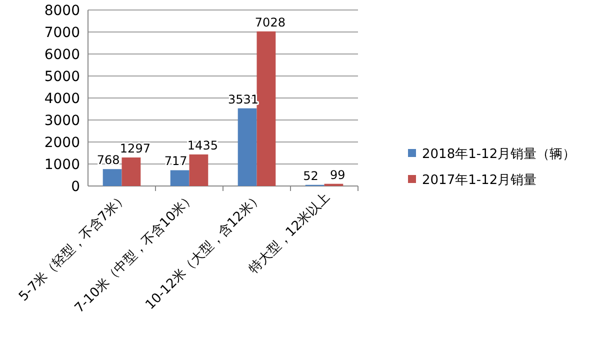 Image resolution: width=600 pixels, height=346 pixels. I want to click on y-tick-label: 6000, so click(62, 55).